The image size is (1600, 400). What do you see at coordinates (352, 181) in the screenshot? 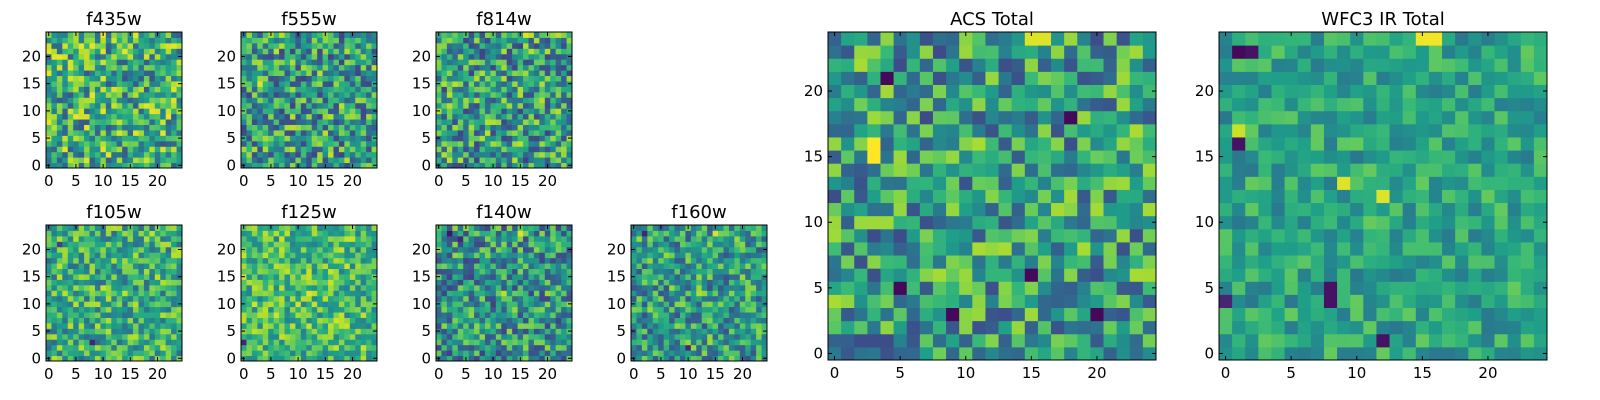
I see `x-tick-label: 20` at bounding box center [352, 181].